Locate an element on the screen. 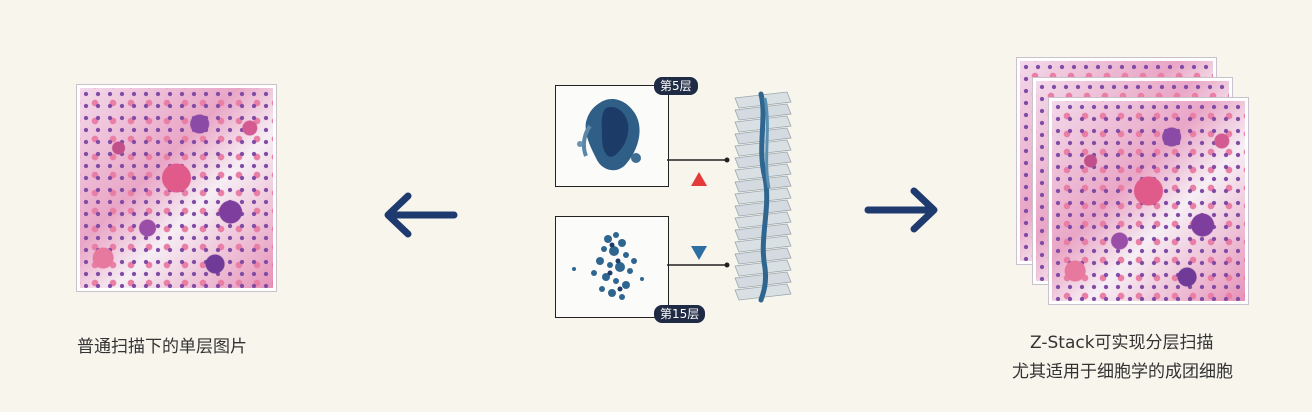 The width and height of the screenshot is (1312, 412). layer-5-scan is located at coordinates (612, 136).